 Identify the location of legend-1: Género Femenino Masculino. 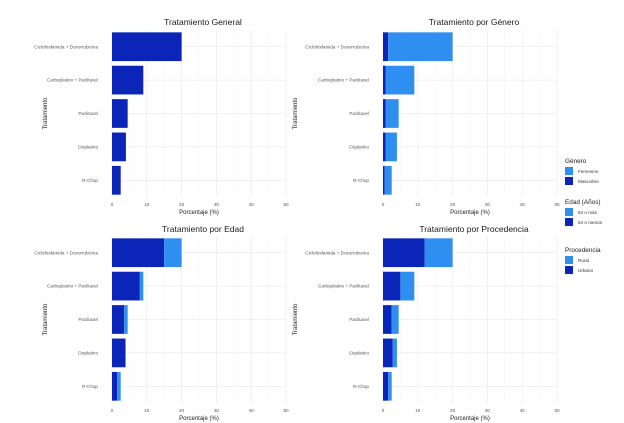
(582, 171).